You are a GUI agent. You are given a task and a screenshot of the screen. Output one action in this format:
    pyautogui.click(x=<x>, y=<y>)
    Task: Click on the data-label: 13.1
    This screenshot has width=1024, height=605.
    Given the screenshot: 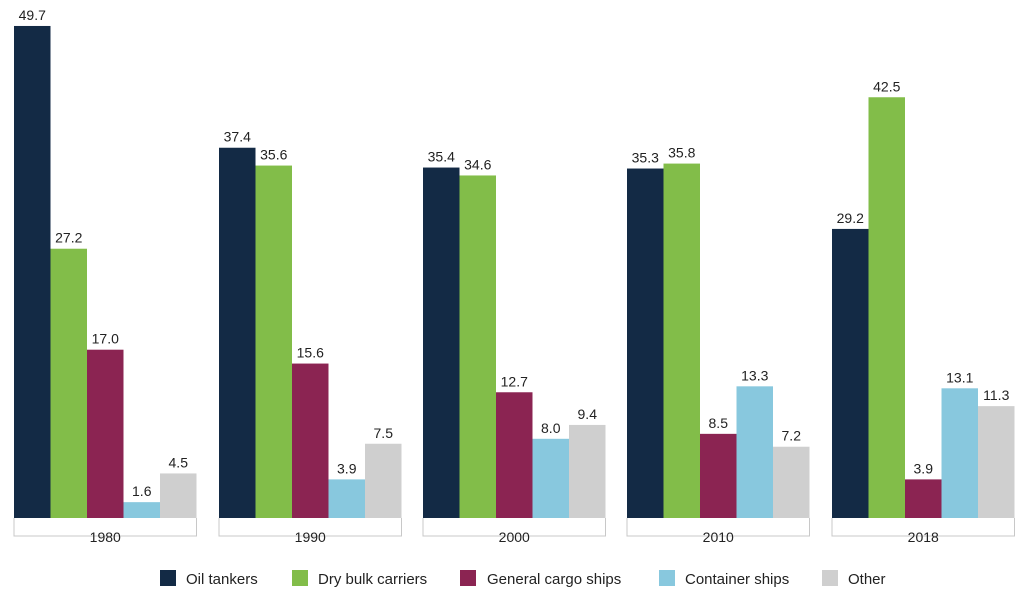 What is the action you would take?
    pyautogui.click(x=959, y=377)
    